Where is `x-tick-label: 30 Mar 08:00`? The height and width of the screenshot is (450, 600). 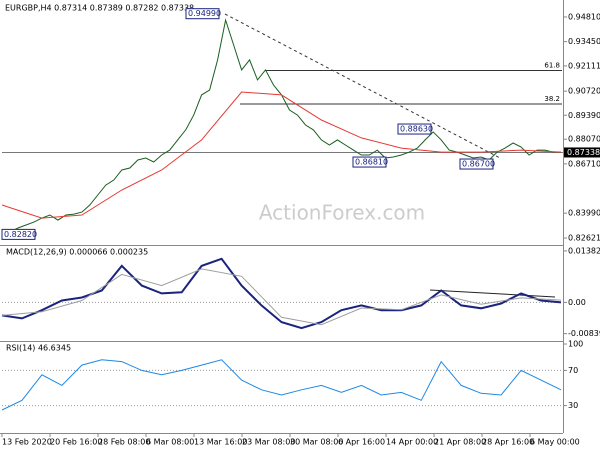 x-tick-label: 30 Mar 08:00 is located at coordinates (316, 442).